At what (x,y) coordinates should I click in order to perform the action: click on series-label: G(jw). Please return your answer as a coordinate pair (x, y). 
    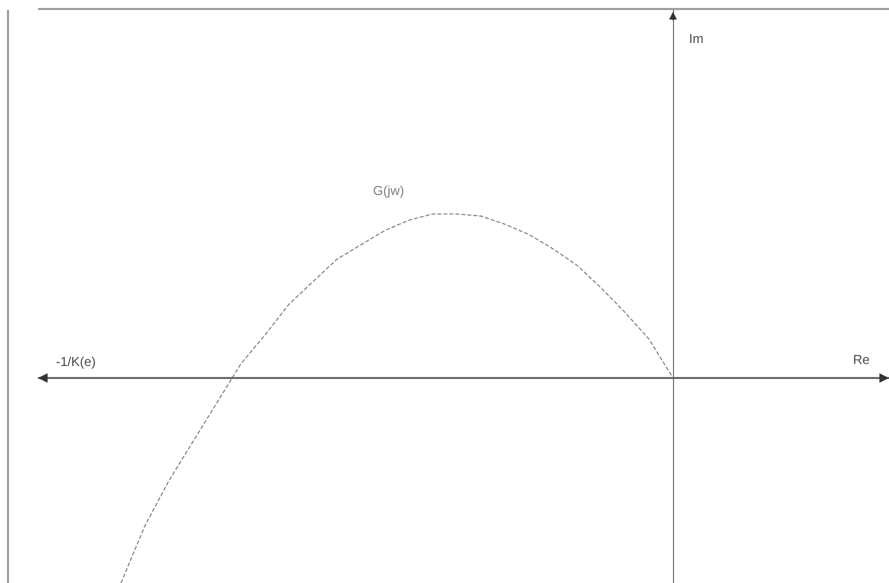
    Looking at the image, I should click on (388, 190).